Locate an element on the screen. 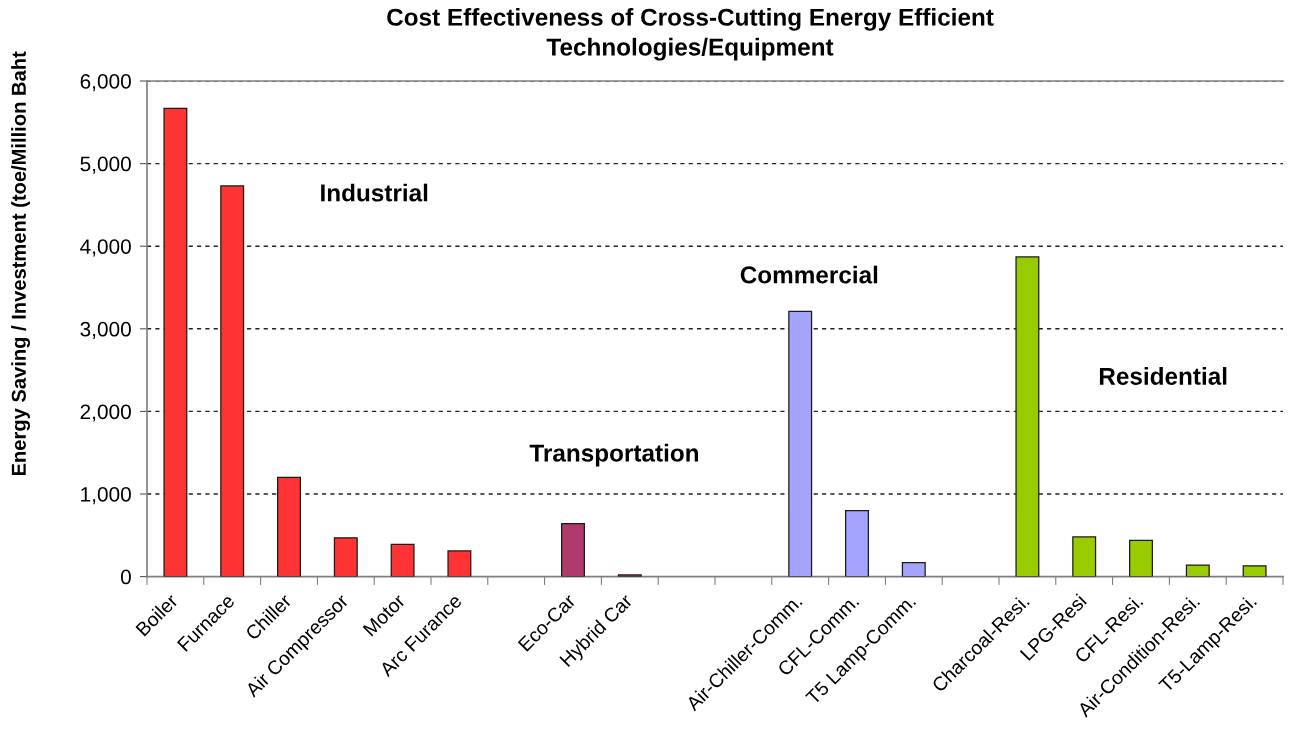 The width and height of the screenshot is (1292, 750). y-tick-label: 1,000 is located at coordinates (106, 496).